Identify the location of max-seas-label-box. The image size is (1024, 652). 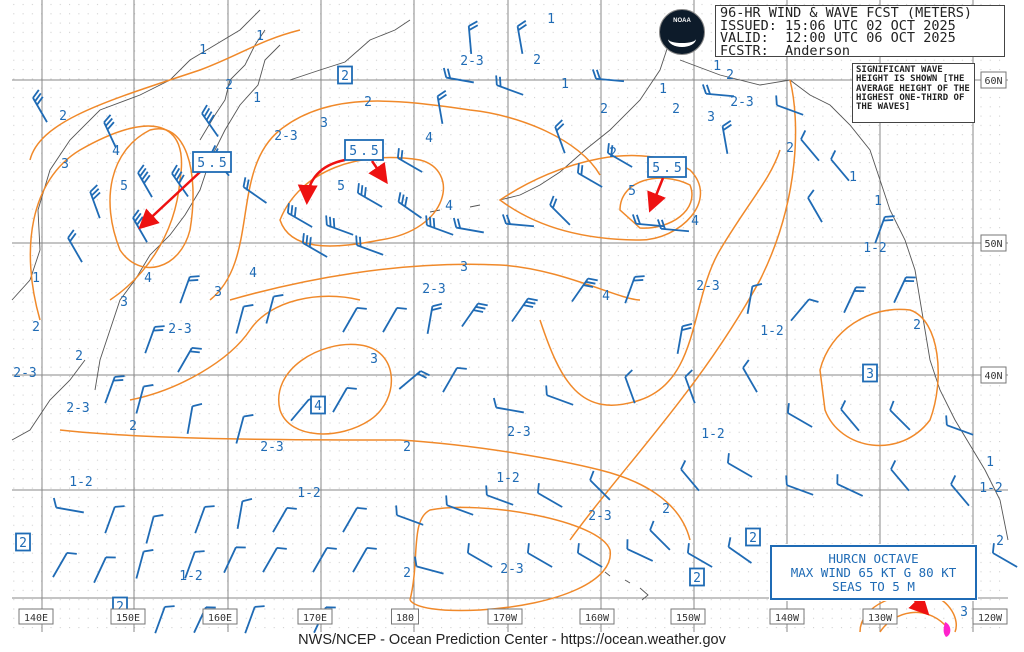
(364, 150).